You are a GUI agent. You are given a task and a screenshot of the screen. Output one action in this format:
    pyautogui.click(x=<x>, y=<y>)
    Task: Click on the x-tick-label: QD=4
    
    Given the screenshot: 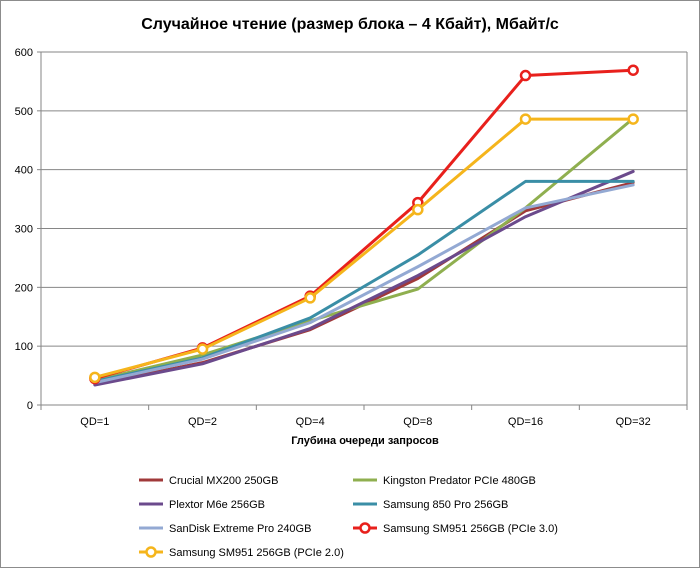 What is the action you would take?
    pyautogui.click(x=310, y=422)
    